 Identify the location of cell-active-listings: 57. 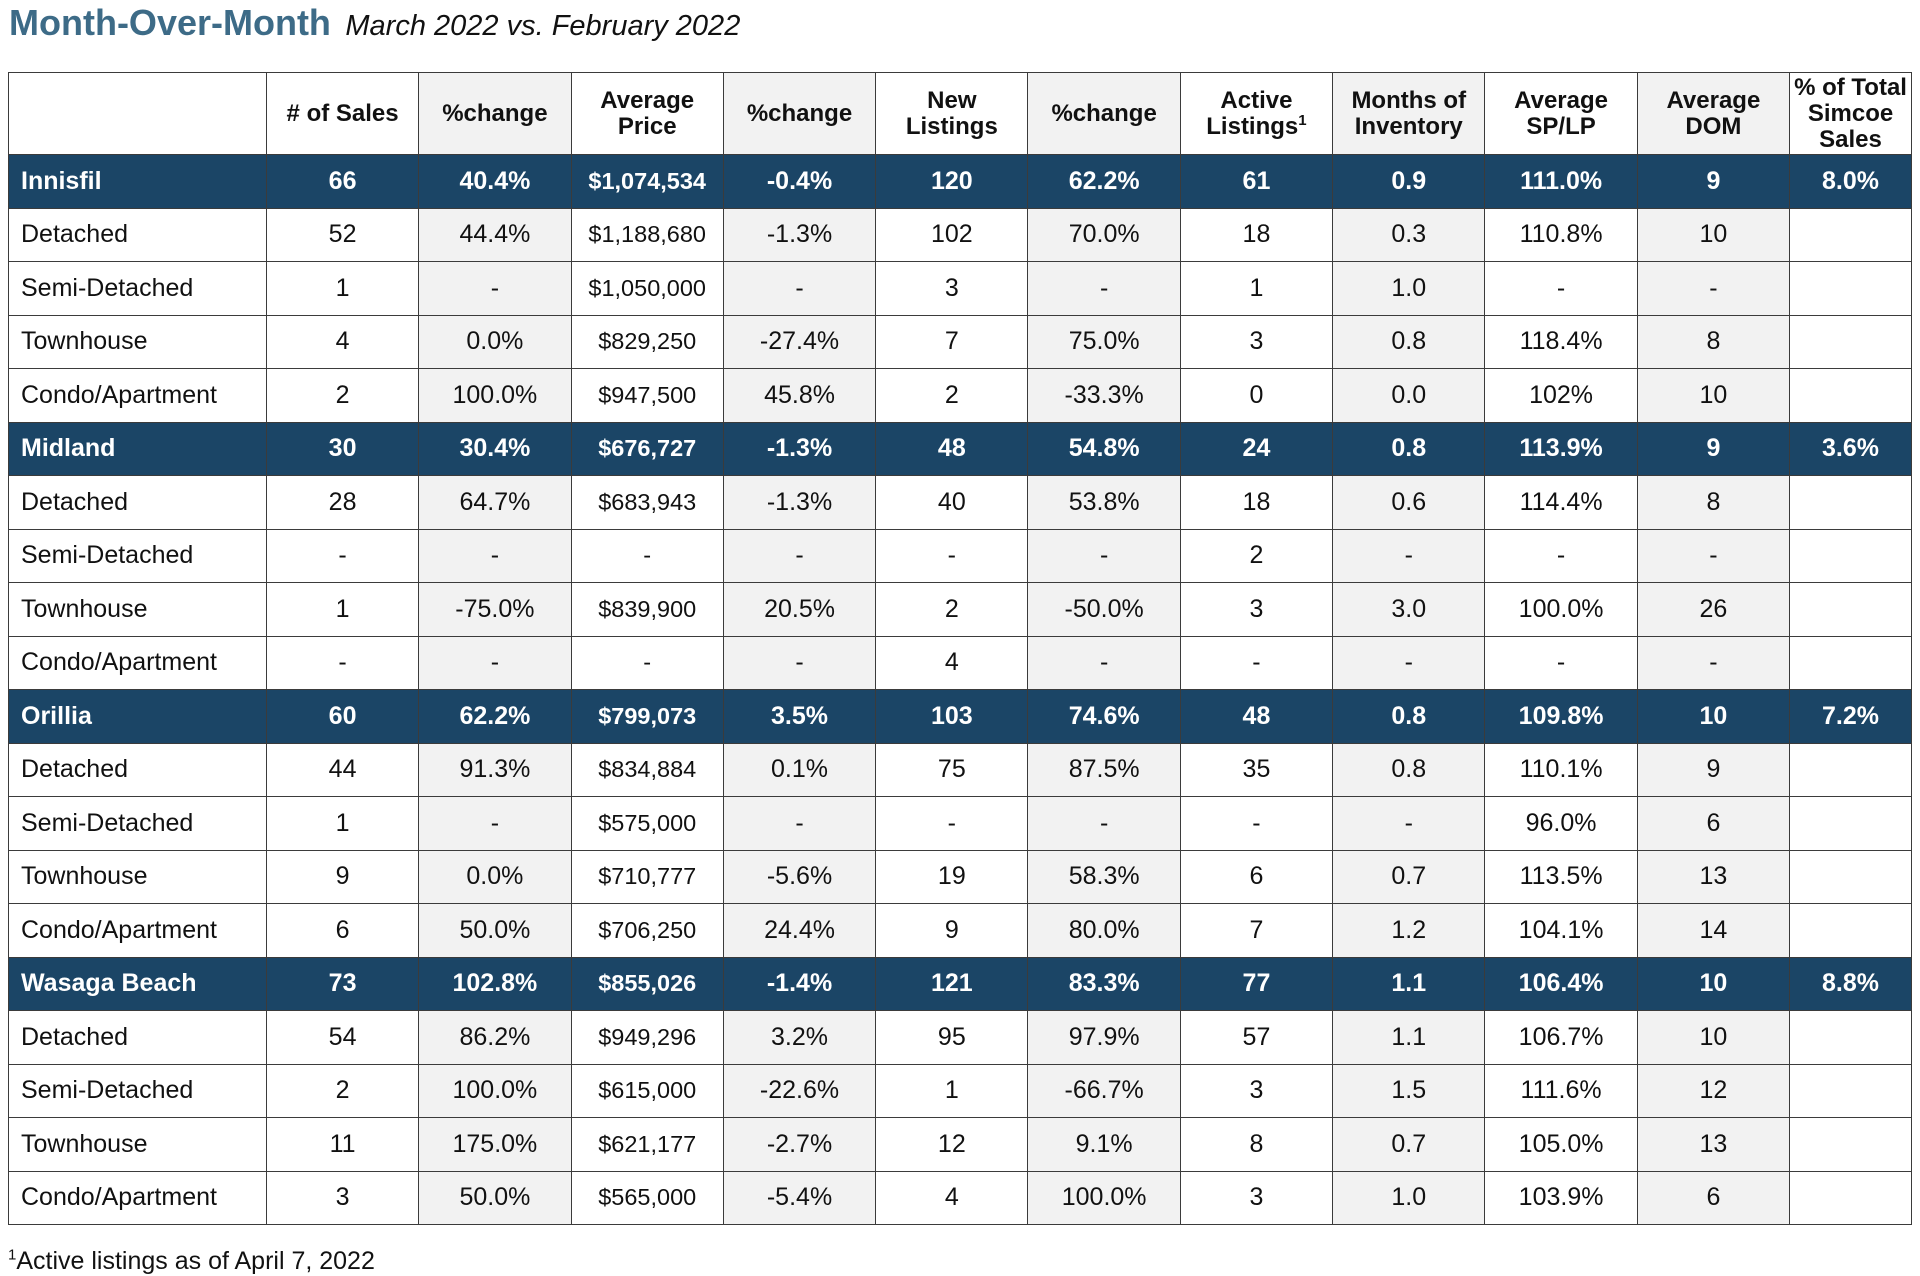
(1256, 1037).